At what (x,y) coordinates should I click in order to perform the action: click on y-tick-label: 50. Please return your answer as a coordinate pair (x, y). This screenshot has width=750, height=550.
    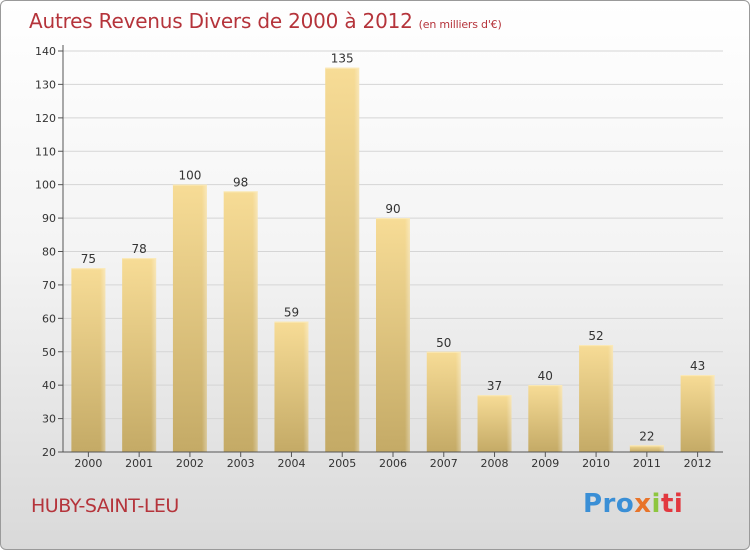
    Looking at the image, I should click on (49, 352).